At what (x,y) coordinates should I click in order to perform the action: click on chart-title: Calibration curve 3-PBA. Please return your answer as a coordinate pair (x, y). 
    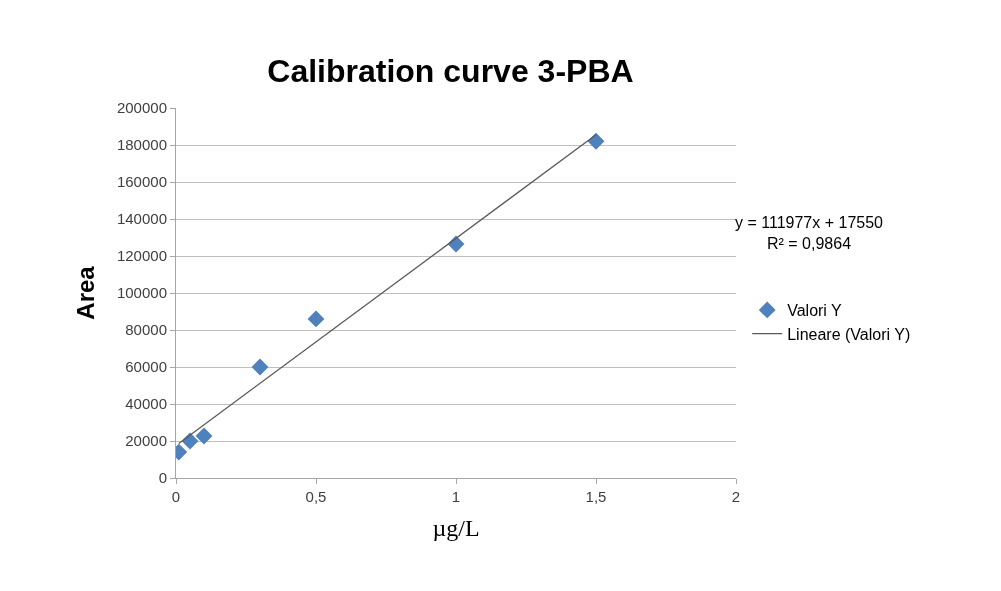
    Looking at the image, I should click on (450, 70).